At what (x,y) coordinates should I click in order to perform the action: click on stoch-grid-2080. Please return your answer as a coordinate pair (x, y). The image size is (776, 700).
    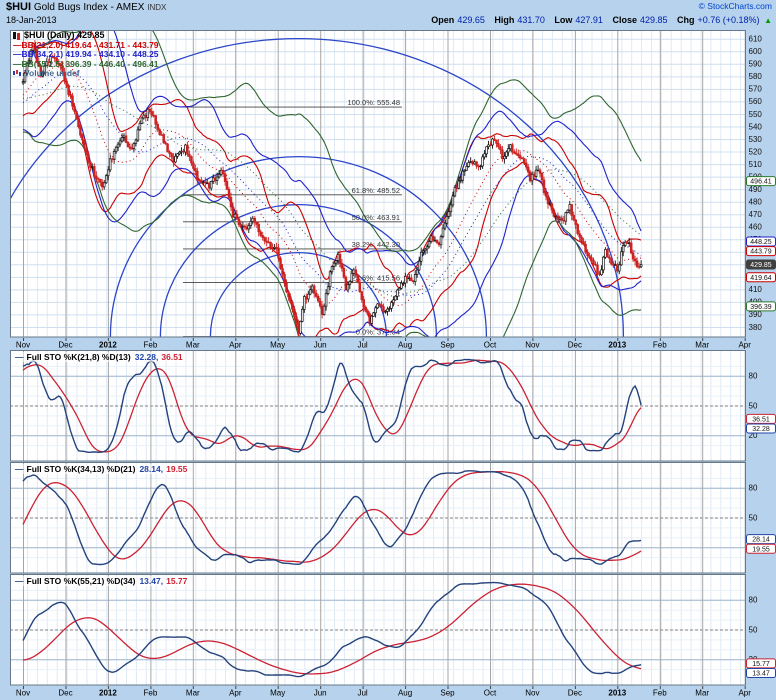
    Looking at the image, I should click on (378, 518).